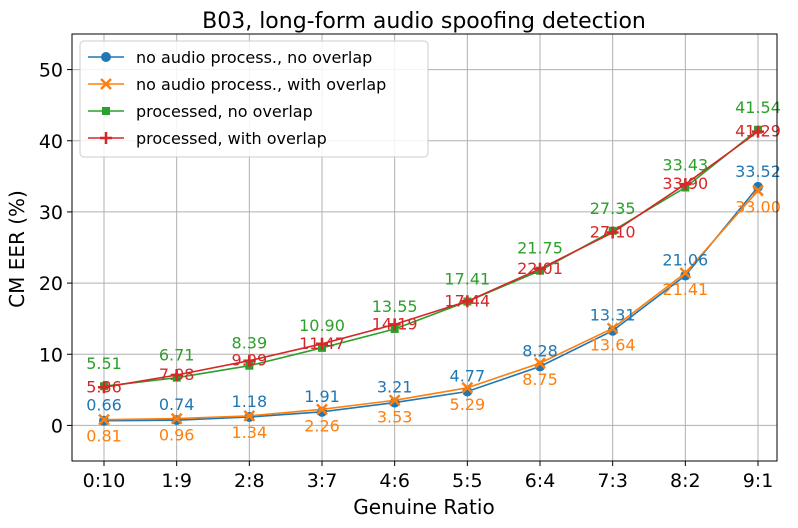  Describe the element at coordinates (758, 171) in the screenshot. I see `data-label: 33.52` at that location.